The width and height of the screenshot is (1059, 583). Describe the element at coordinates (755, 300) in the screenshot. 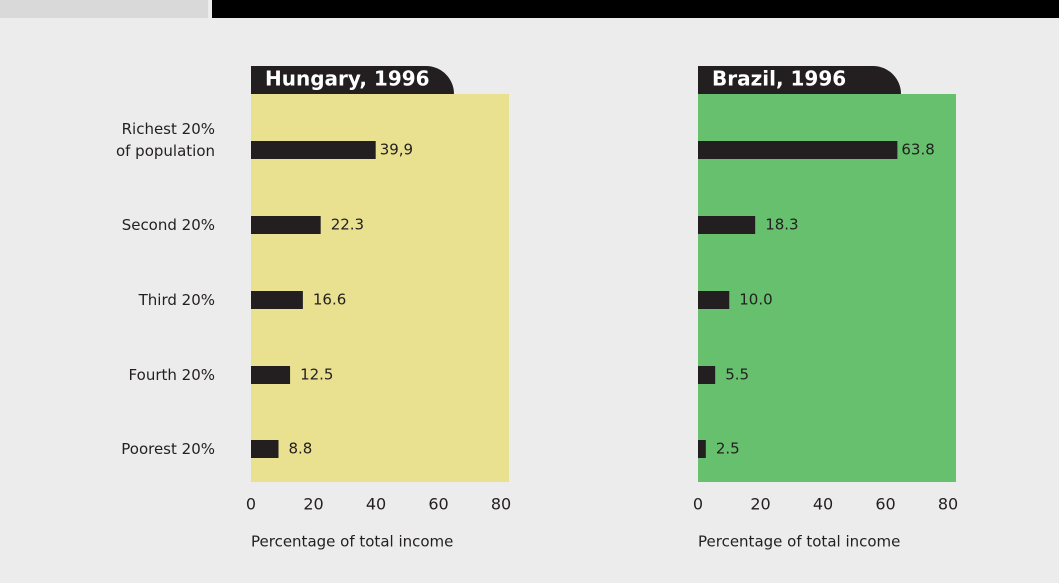

I see `value-label: 10.0` at that location.